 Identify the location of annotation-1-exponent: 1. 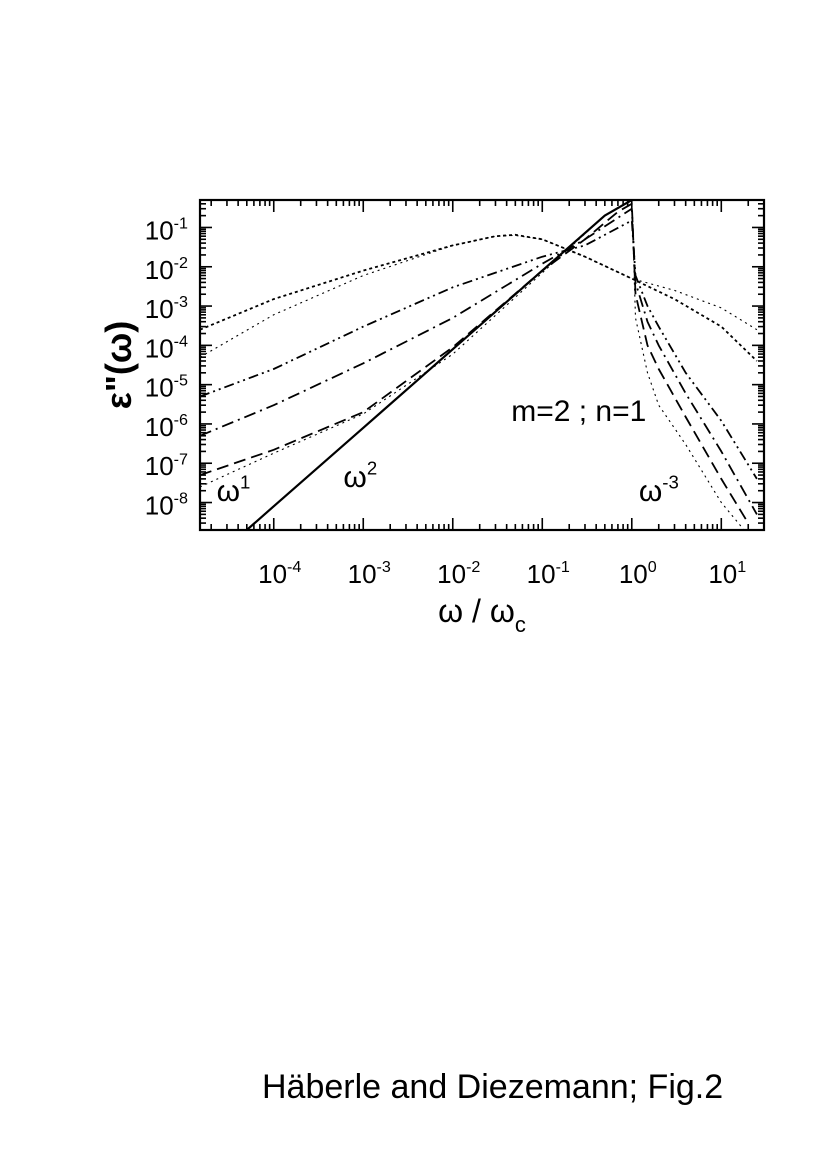
(245, 481).